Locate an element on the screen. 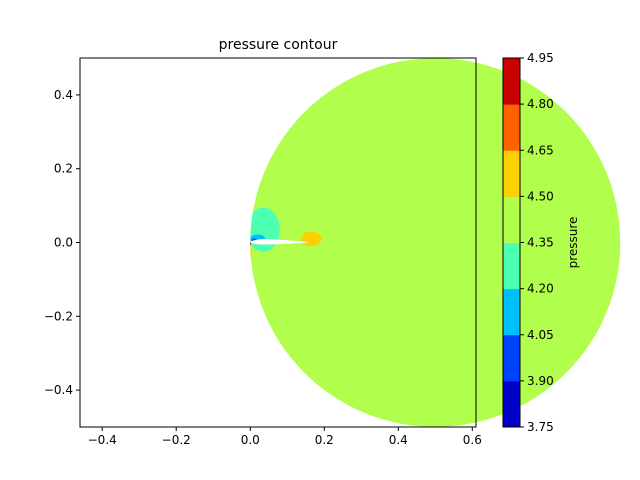  colorbar-tick-label: 3.75 is located at coordinates (540, 427).